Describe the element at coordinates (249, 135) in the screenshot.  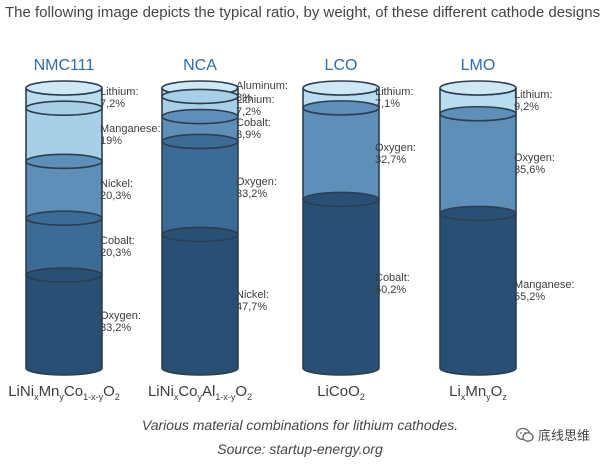
I see `segment-label-value: 8,9%` at that location.